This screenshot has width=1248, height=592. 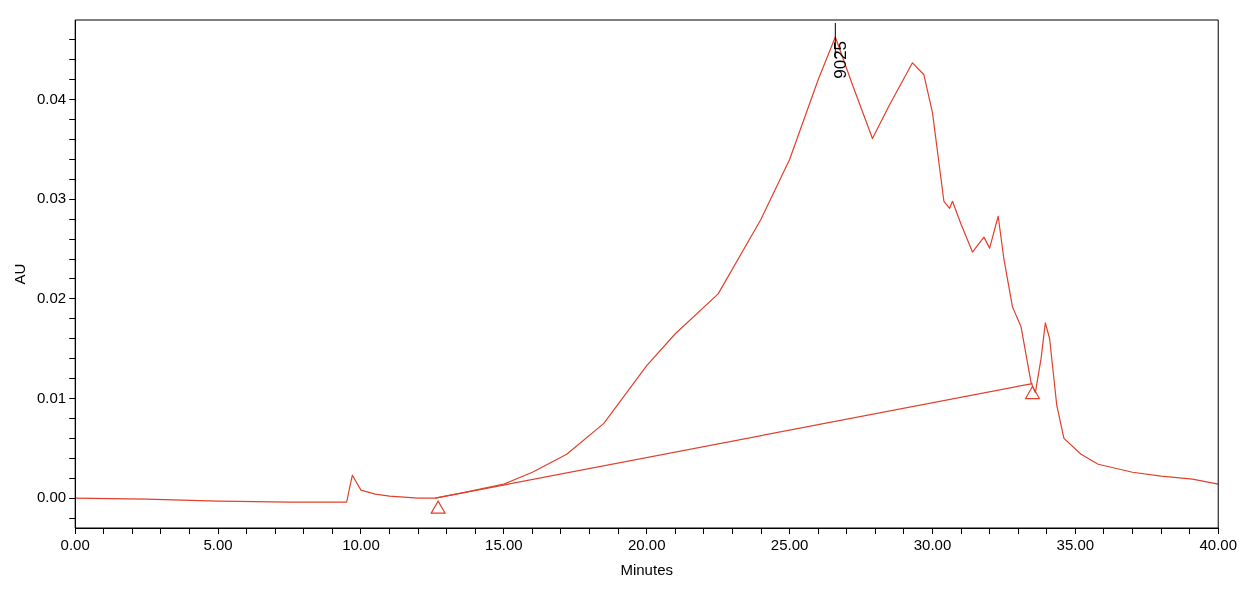 I want to click on x-tick-label: 5.00, so click(x=218, y=545).